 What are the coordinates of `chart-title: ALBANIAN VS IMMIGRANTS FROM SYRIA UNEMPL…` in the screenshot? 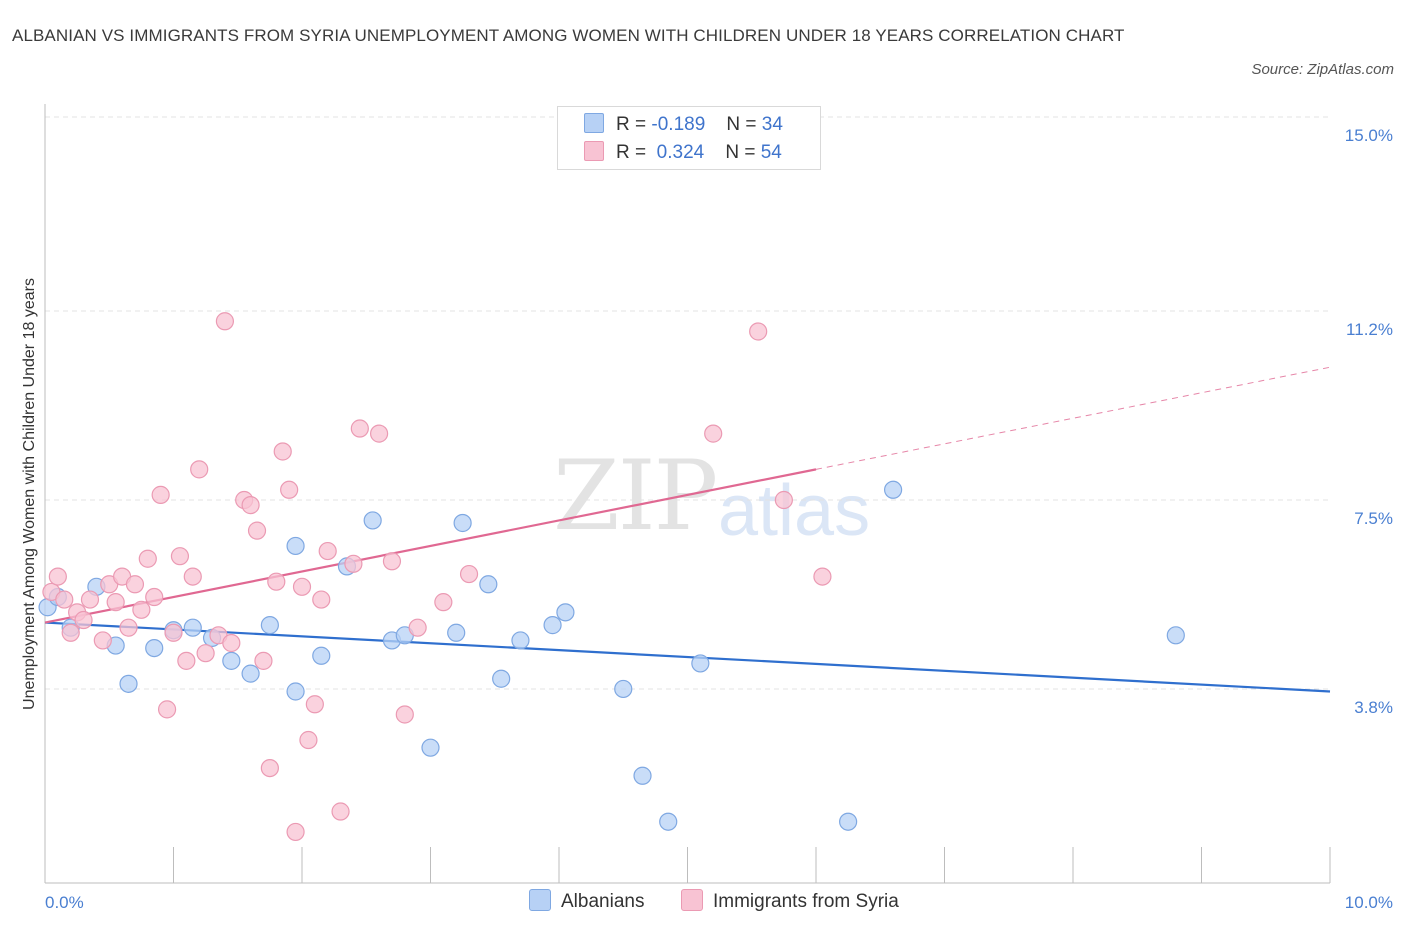 It's located at (568, 35).